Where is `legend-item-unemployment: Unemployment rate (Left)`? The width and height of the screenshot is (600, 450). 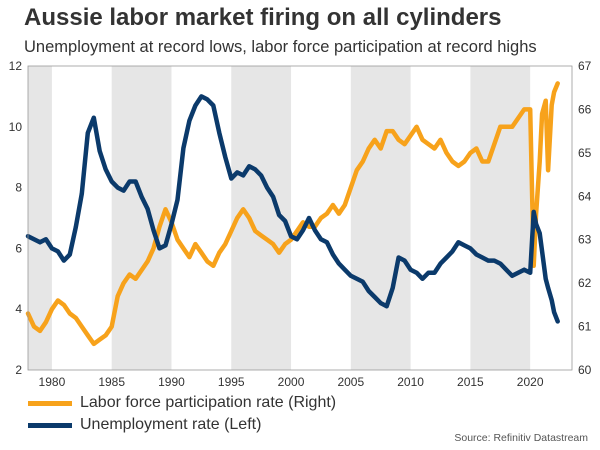 legend-item-unemployment: Unemployment rate (Left) is located at coordinates (182, 425).